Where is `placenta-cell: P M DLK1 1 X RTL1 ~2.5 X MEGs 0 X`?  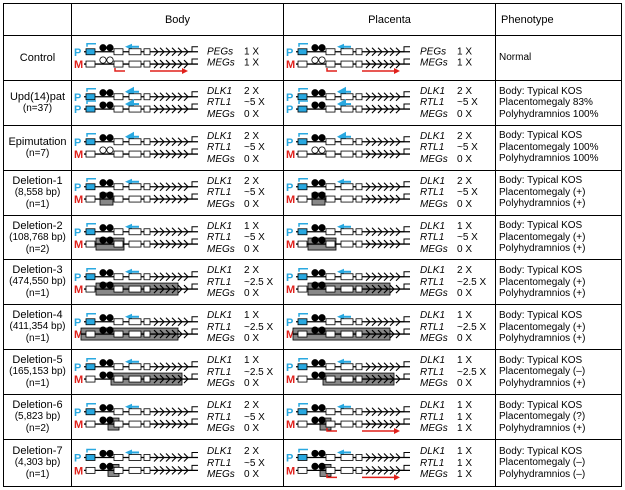 placenta-cell: P M DLK1 1 X RTL1 ~2.5 X MEGs 0 X is located at coordinates (389, 327).